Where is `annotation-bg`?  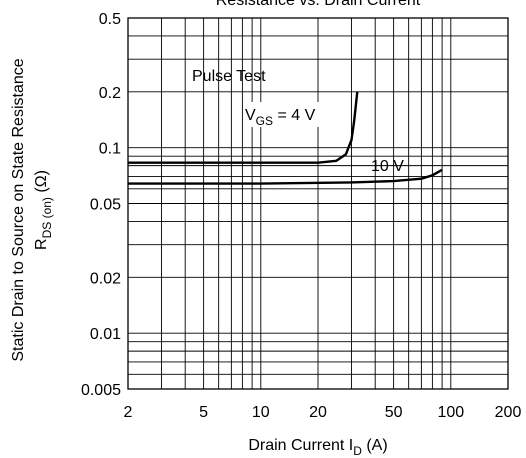
annotation-bg is located at coordinates (291, 114).